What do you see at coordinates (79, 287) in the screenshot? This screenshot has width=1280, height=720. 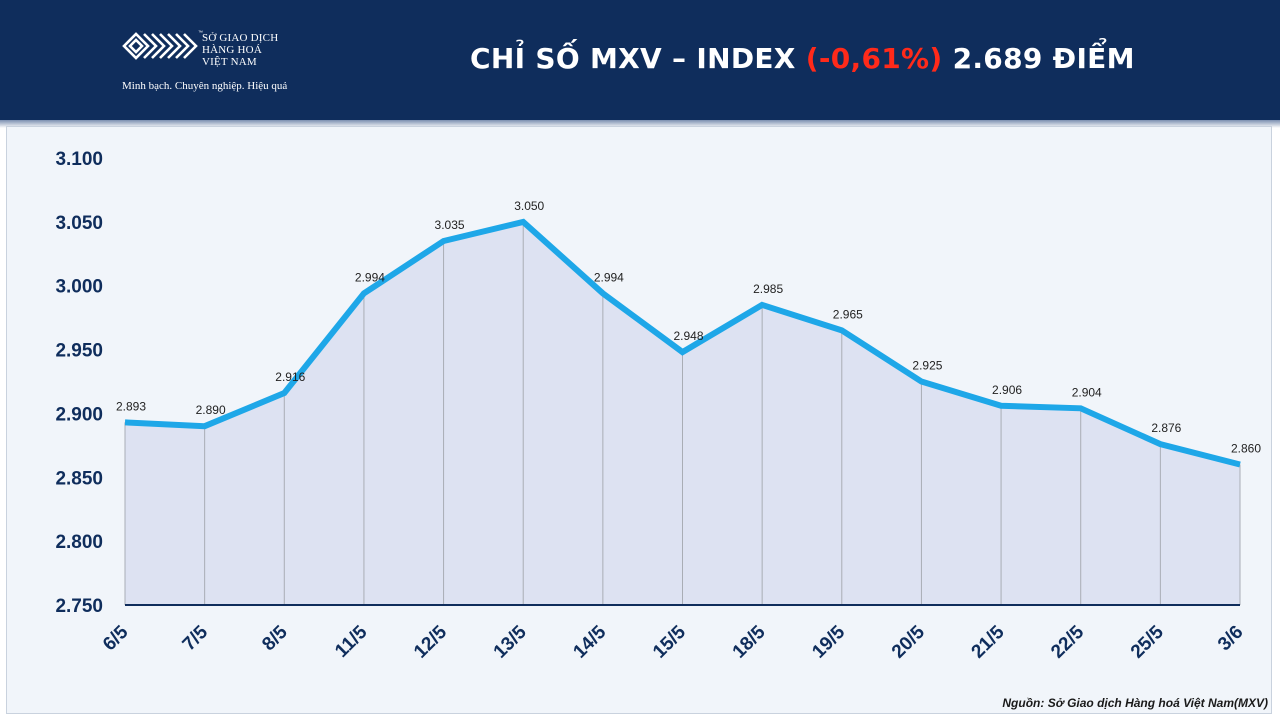 I see `y-tick-label: 3.000` at bounding box center [79, 287].